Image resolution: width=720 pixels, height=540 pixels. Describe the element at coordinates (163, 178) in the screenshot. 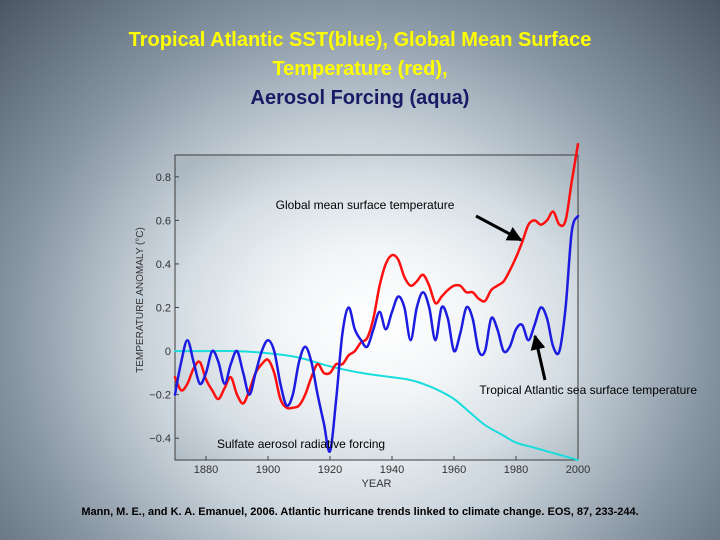

I see `y-tick-label: 0.8` at that location.